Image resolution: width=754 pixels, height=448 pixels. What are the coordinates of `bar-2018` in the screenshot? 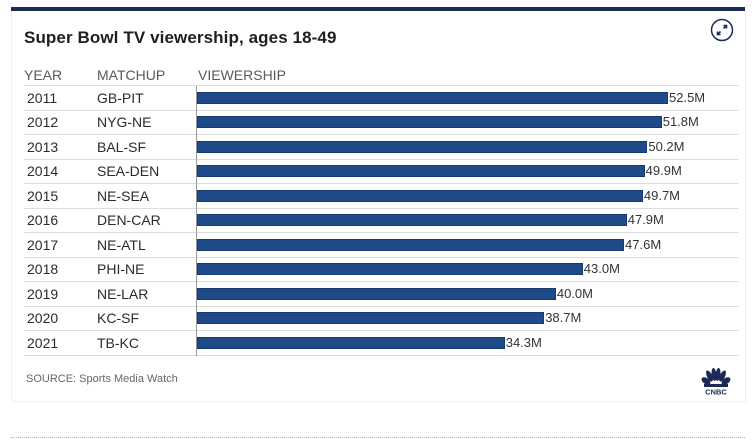 It's located at (390, 269).